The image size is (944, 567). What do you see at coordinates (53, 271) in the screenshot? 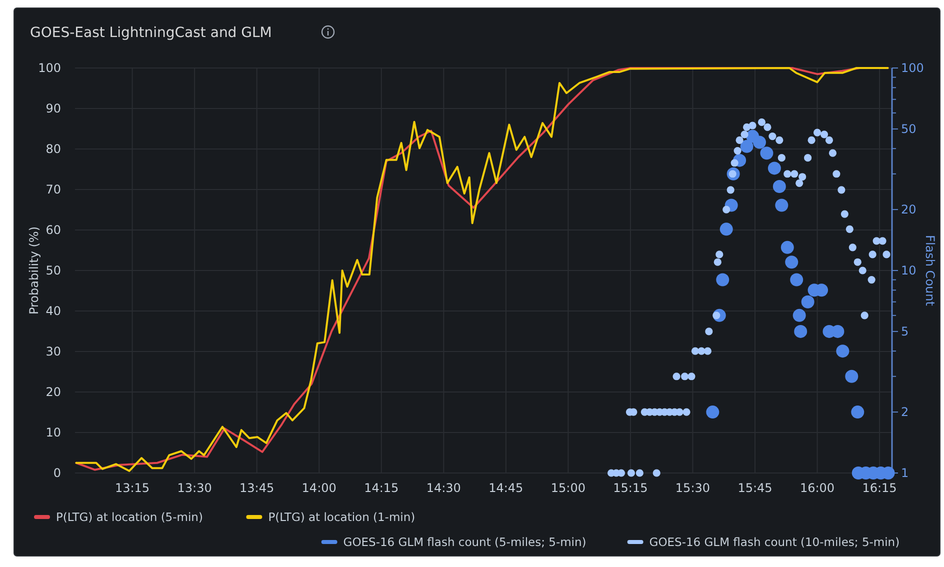
I see `y-tick-label: 50` at bounding box center [53, 271].